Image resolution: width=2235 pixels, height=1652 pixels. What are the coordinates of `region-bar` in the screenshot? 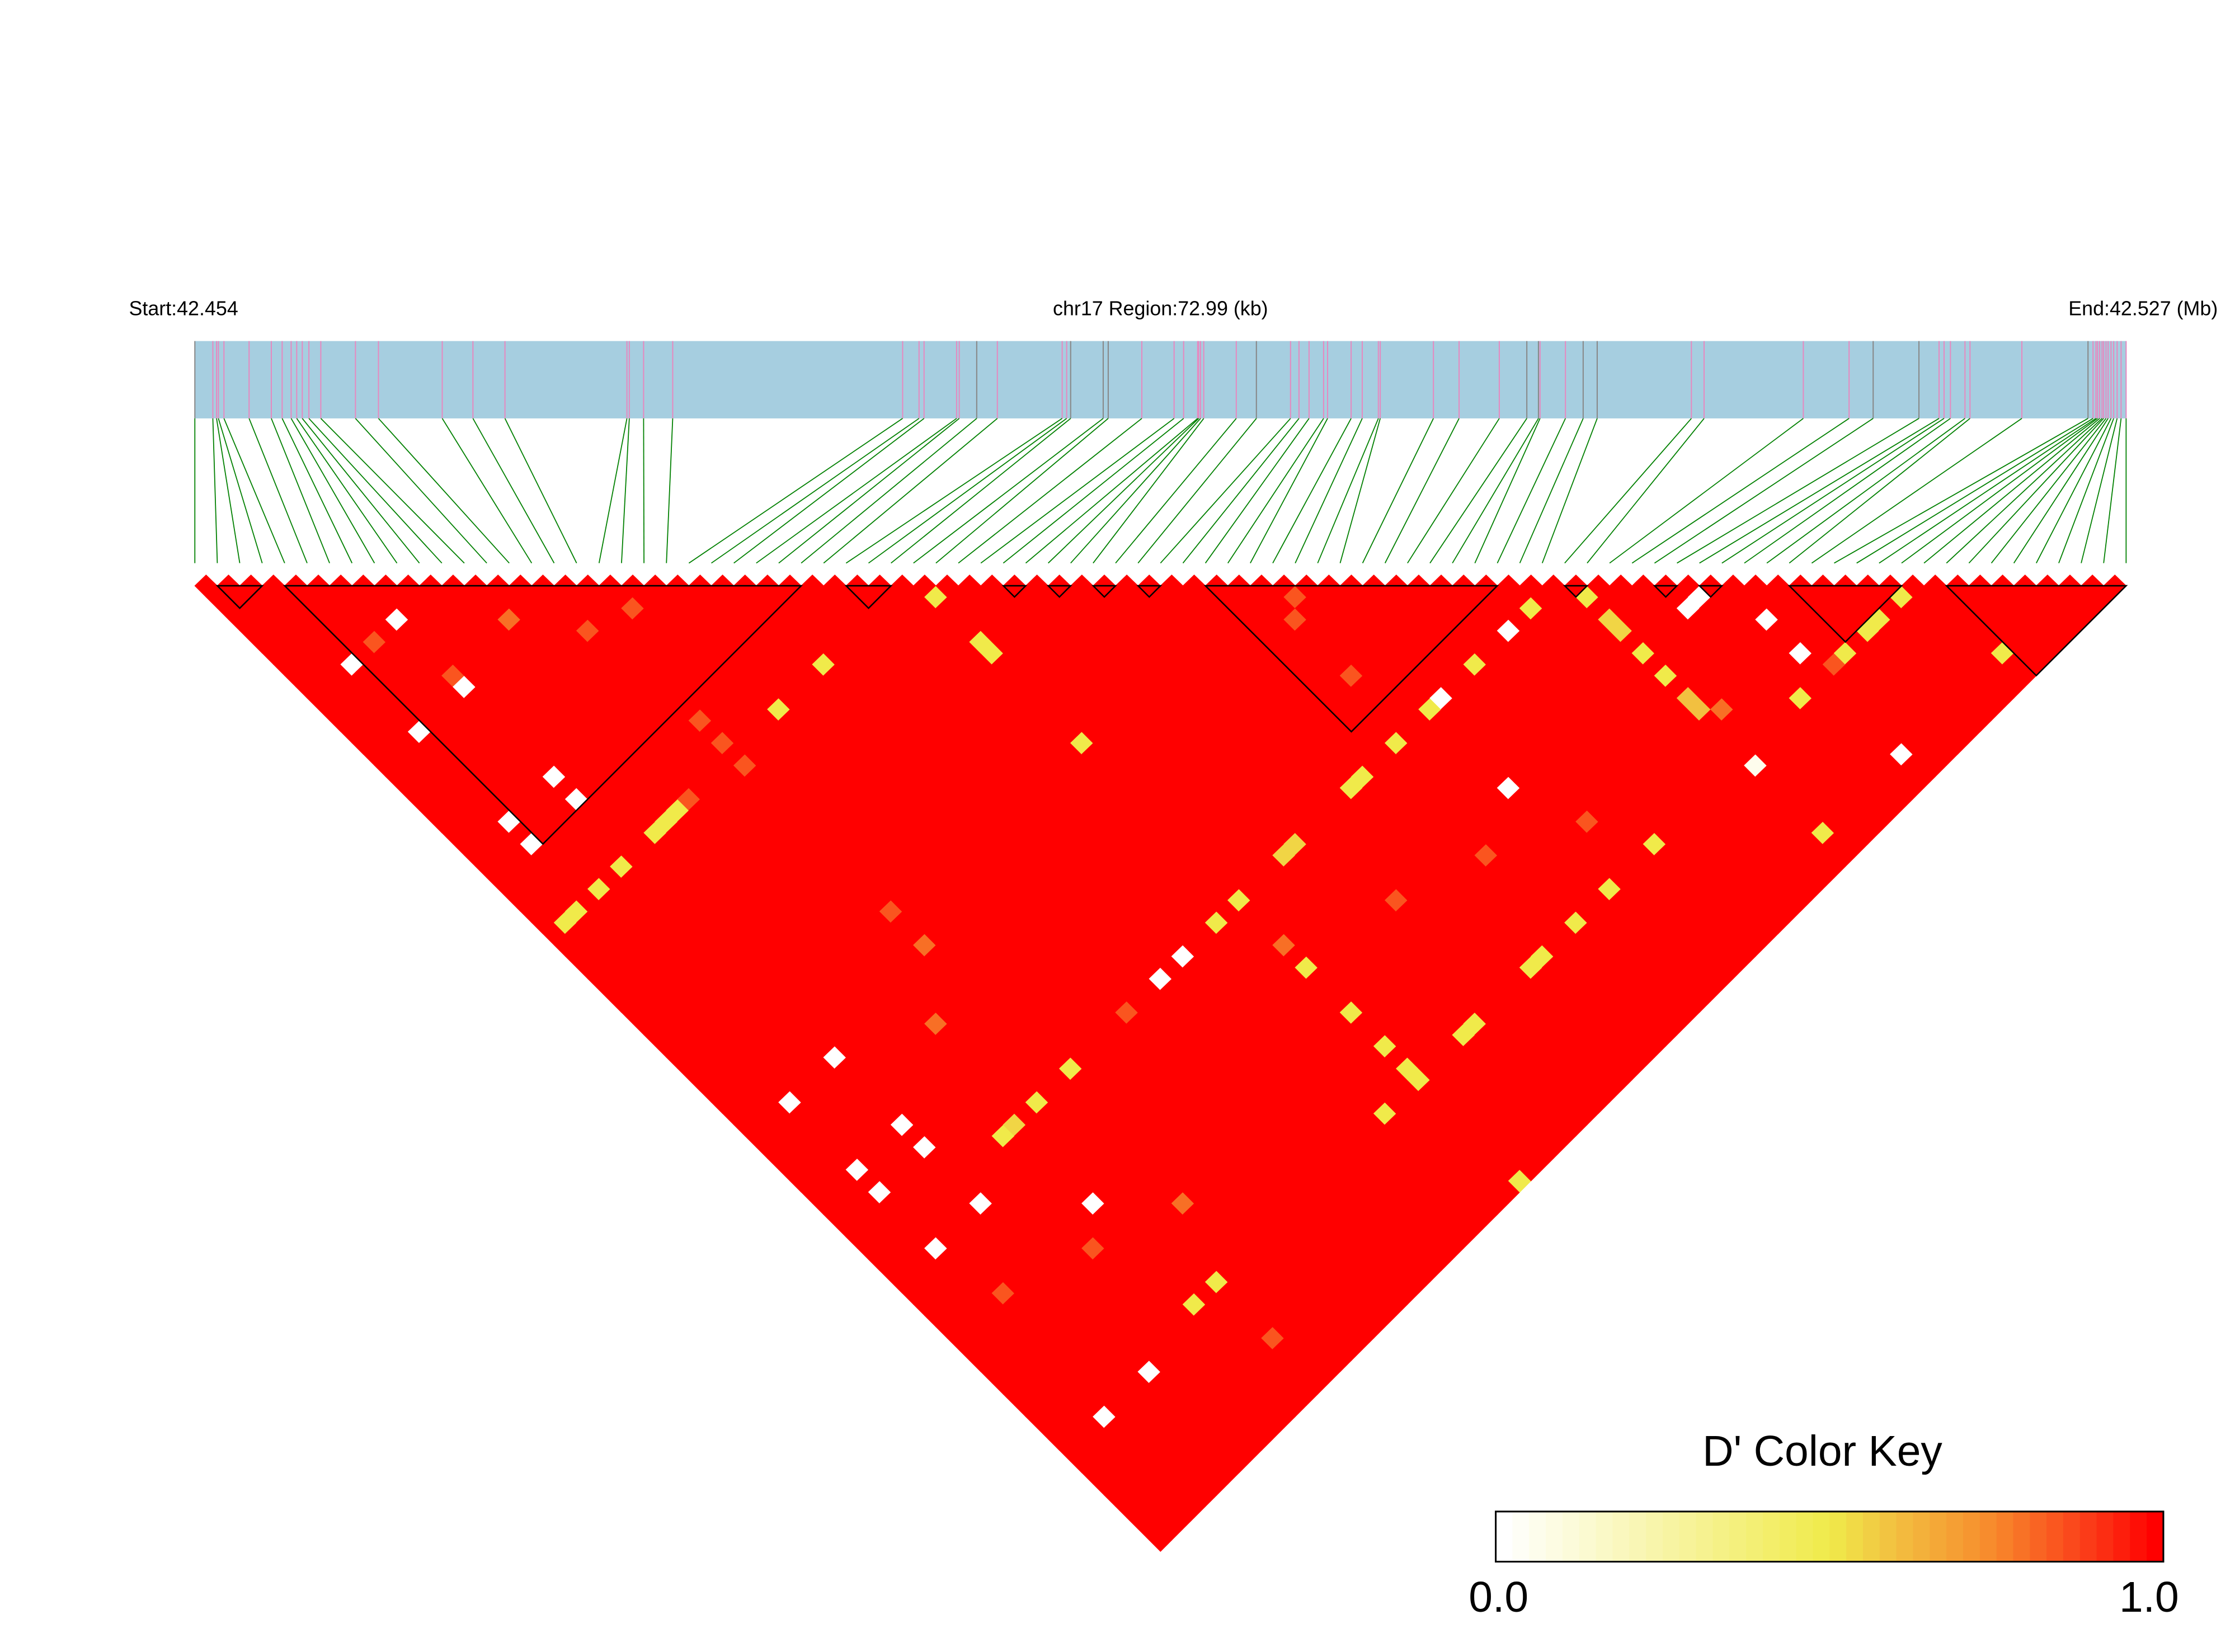 It's located at (1160, 379).